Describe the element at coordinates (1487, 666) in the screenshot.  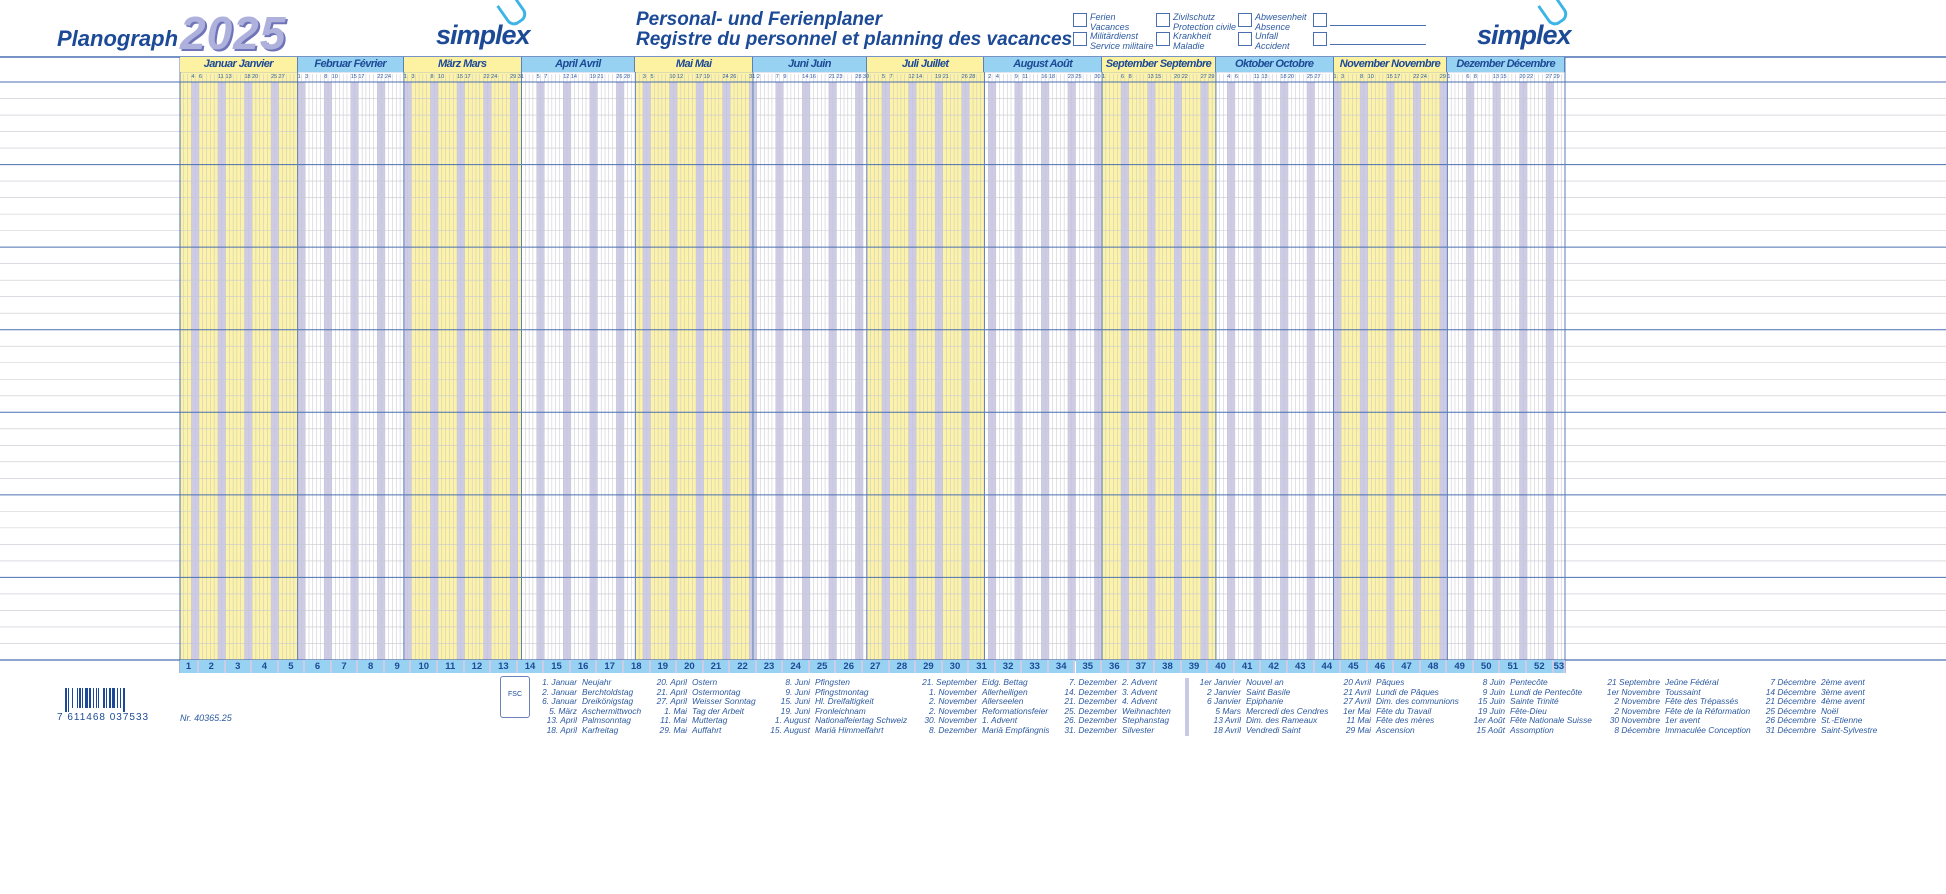
I see `week-number: 50` at that location.